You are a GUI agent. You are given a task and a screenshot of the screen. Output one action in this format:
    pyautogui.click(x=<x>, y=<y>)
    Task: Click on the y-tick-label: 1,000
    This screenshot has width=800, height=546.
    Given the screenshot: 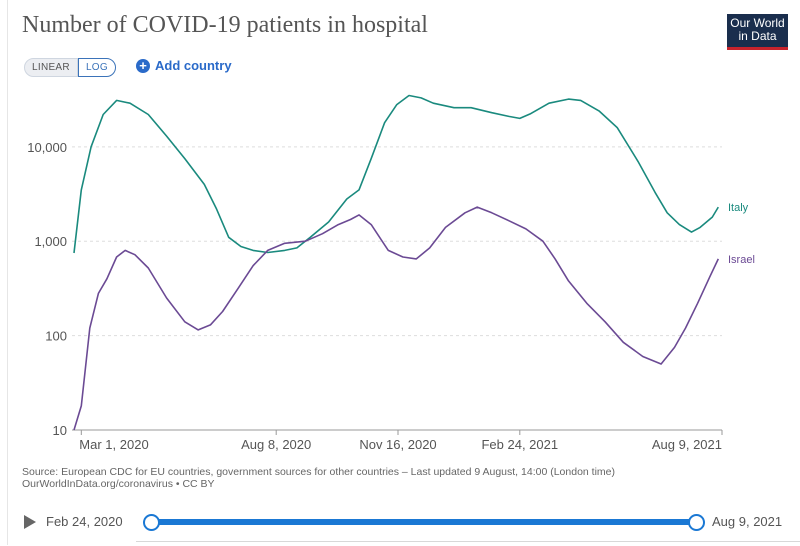 What is the action you would take?
    pyautogui.click(x=50, y=241)
    